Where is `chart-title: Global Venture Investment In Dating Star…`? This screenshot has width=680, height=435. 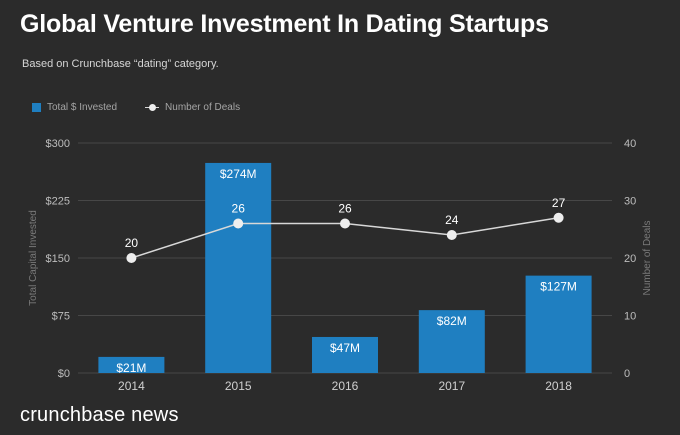 chart-title: Global Venture Investment In Dating Star… is located at coordinates (284, 24).